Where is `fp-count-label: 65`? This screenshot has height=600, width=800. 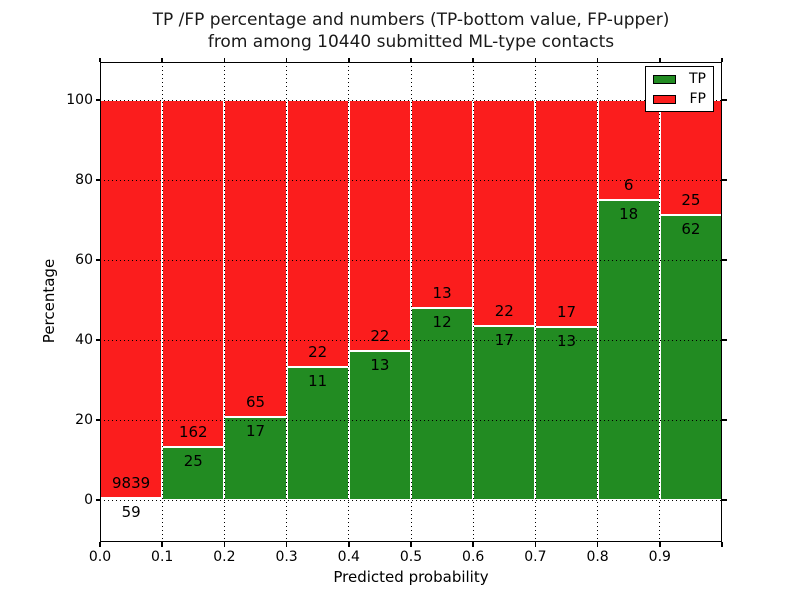
fp-count-label: 65 is located at coordinates (255, 402).